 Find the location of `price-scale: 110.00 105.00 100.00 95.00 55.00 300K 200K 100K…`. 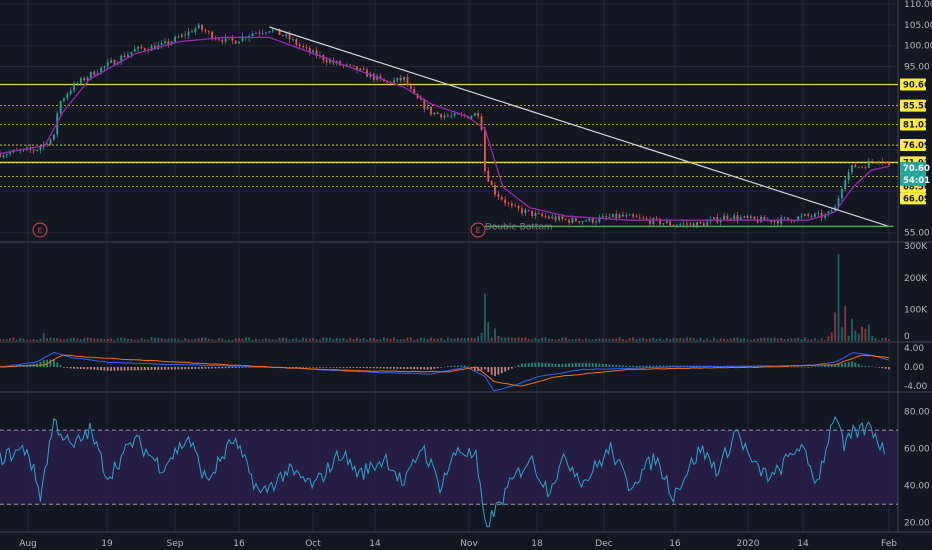

price-scale: 110.00 105.00 100.00 95.00 55.00 300K 200K 100K… is located at coordinates (916, 264).